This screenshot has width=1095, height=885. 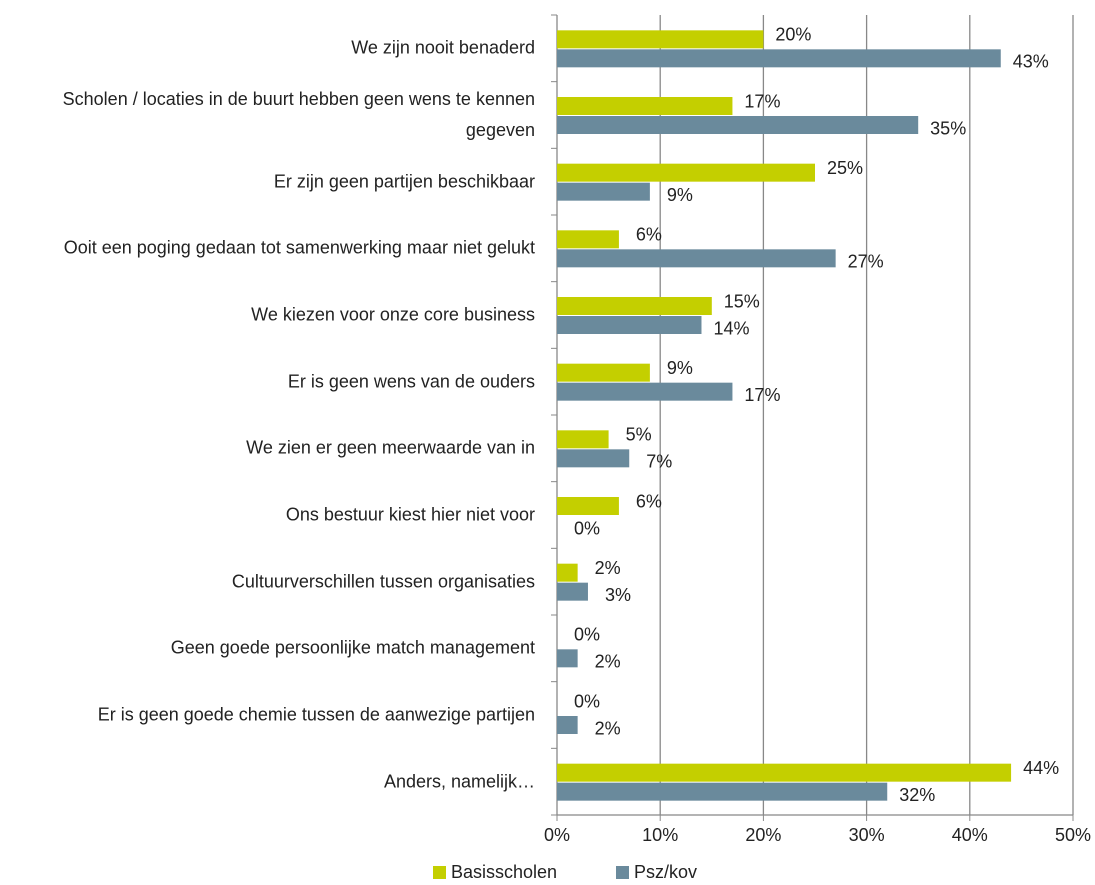 What do you see at coordinates (660, 835) in the screenshot?
I see `x-tick-label: 10%` at bounding box center [660, 835].